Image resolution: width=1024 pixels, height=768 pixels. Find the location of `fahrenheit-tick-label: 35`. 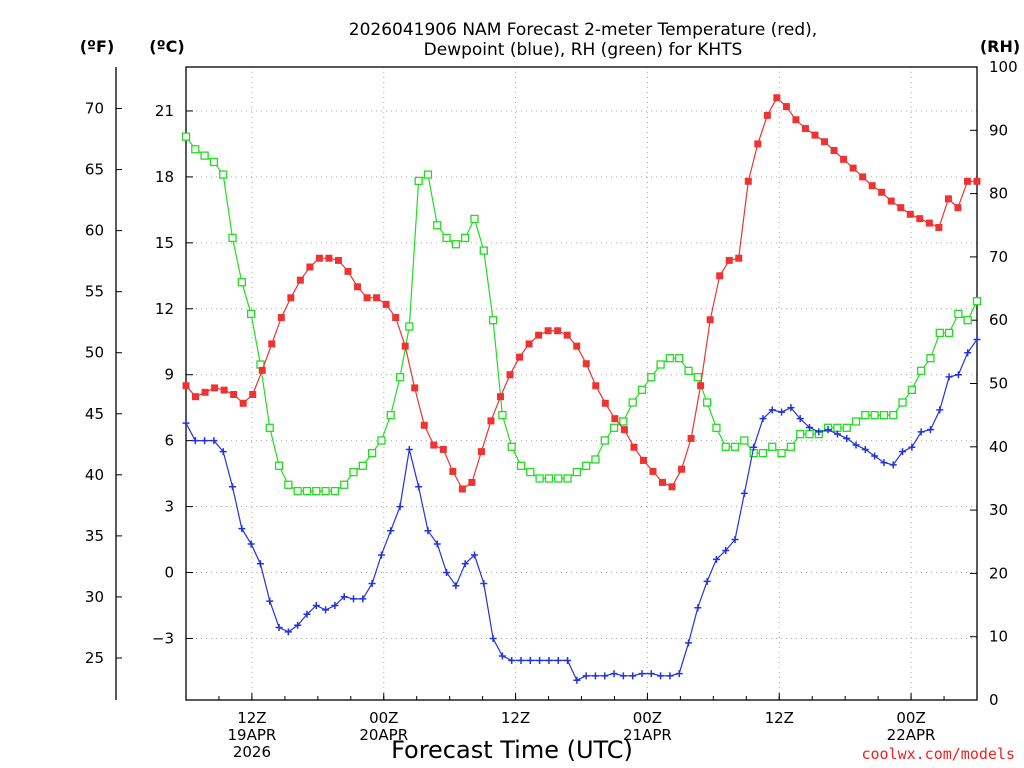

fahrenheit-tick-label: 35 is located at coordinates (94, 536).